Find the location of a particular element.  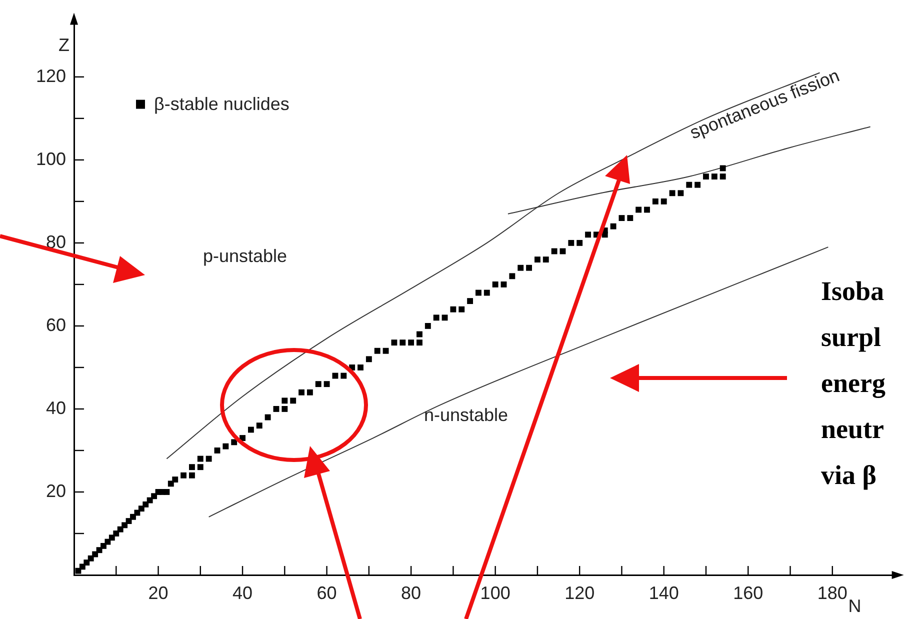

y-tick-label: 20 is located at coordinates (56, 490).